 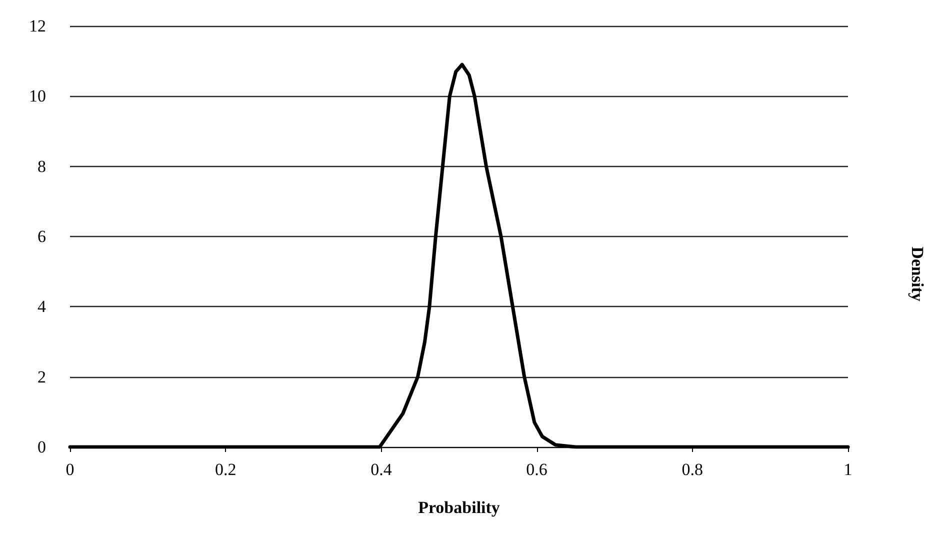 What do you see at coordinates (381, 469) in the screenshot?
I see `x-tick-label: 0.4` at bounding box center [381, 469].